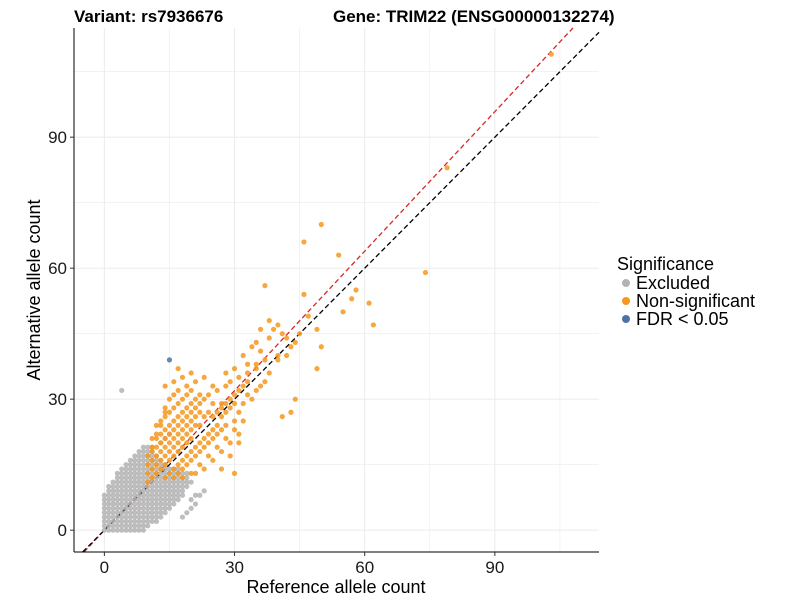  What do you see at coordinates (494, 567) in the screenshot?
I see `x-tick-label: 90` at bounding box center [494, 567].